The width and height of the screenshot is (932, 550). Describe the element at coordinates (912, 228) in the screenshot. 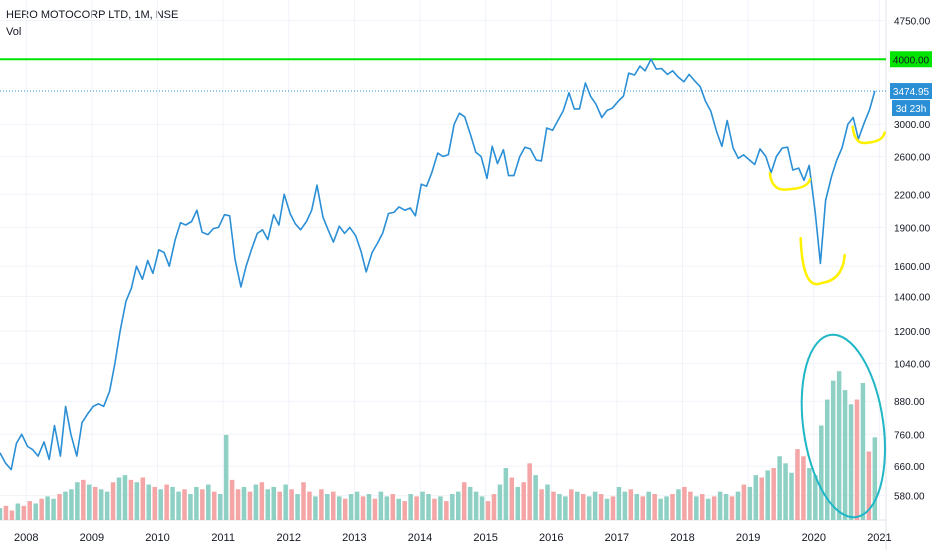

I see `price-tick-label: 1900.00` at that location.